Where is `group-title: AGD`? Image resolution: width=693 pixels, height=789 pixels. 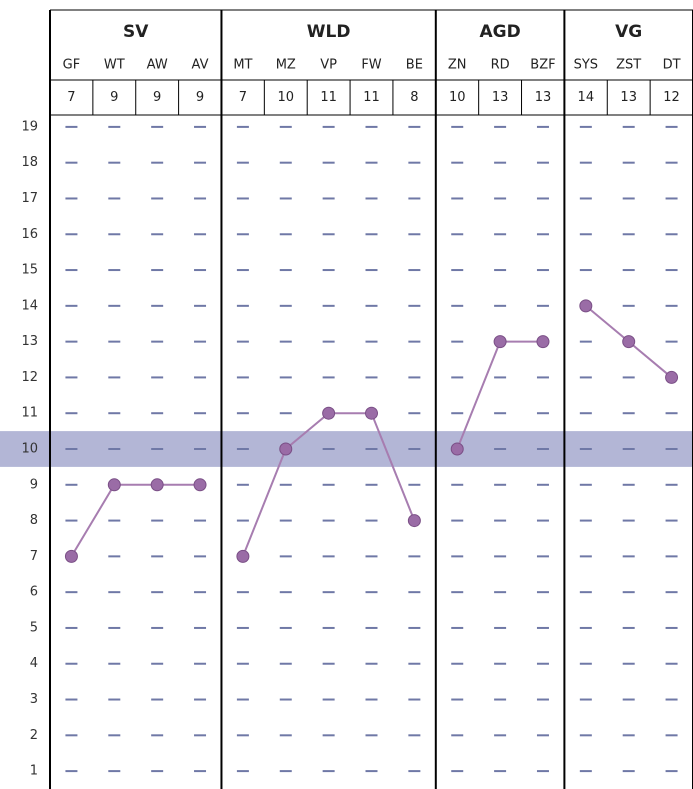 group-title: AGD is located at coordinates (499, 32).